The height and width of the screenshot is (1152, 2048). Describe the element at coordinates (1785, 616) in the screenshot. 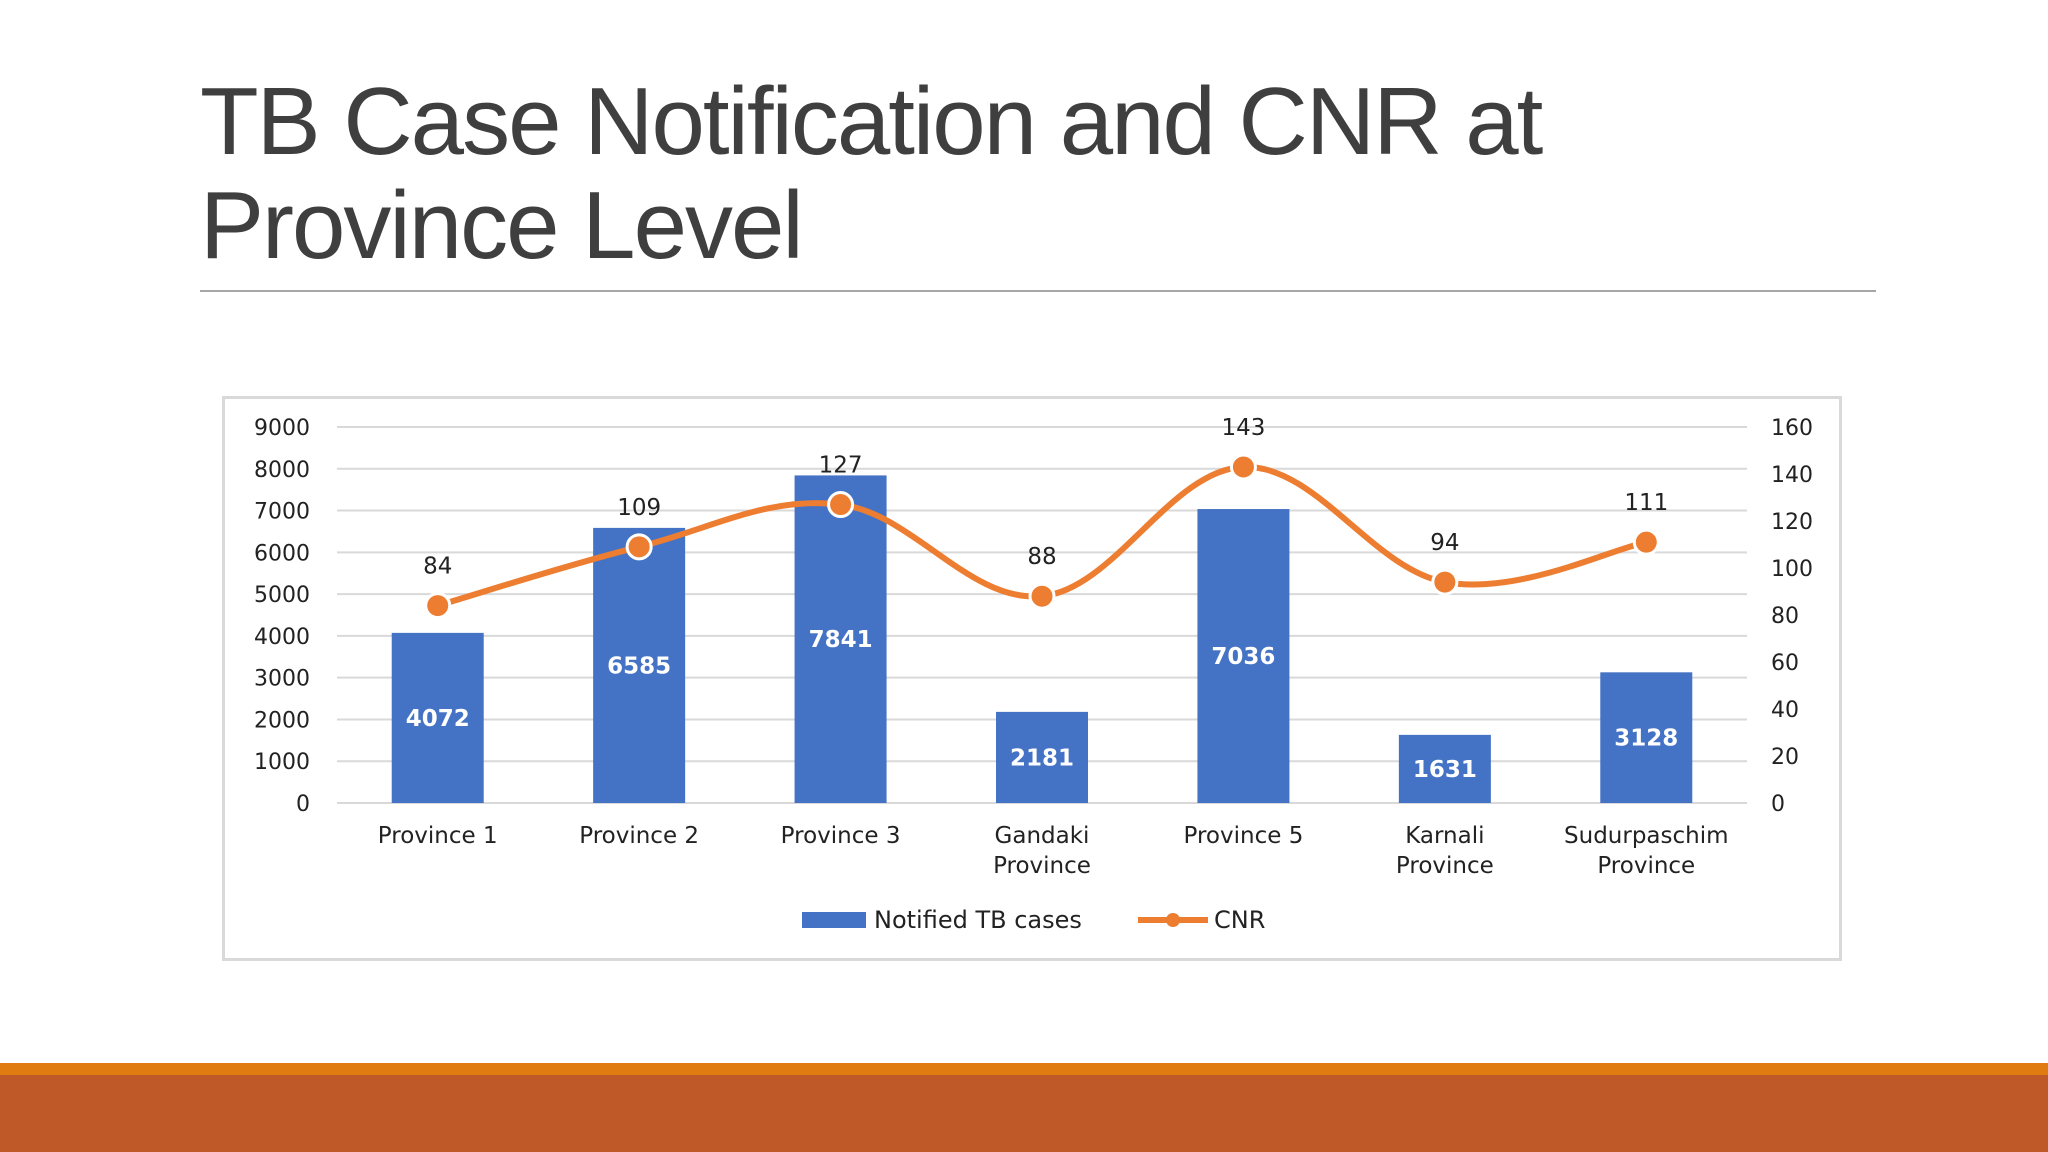

I see `y-right-tick-label: 80` at that location.